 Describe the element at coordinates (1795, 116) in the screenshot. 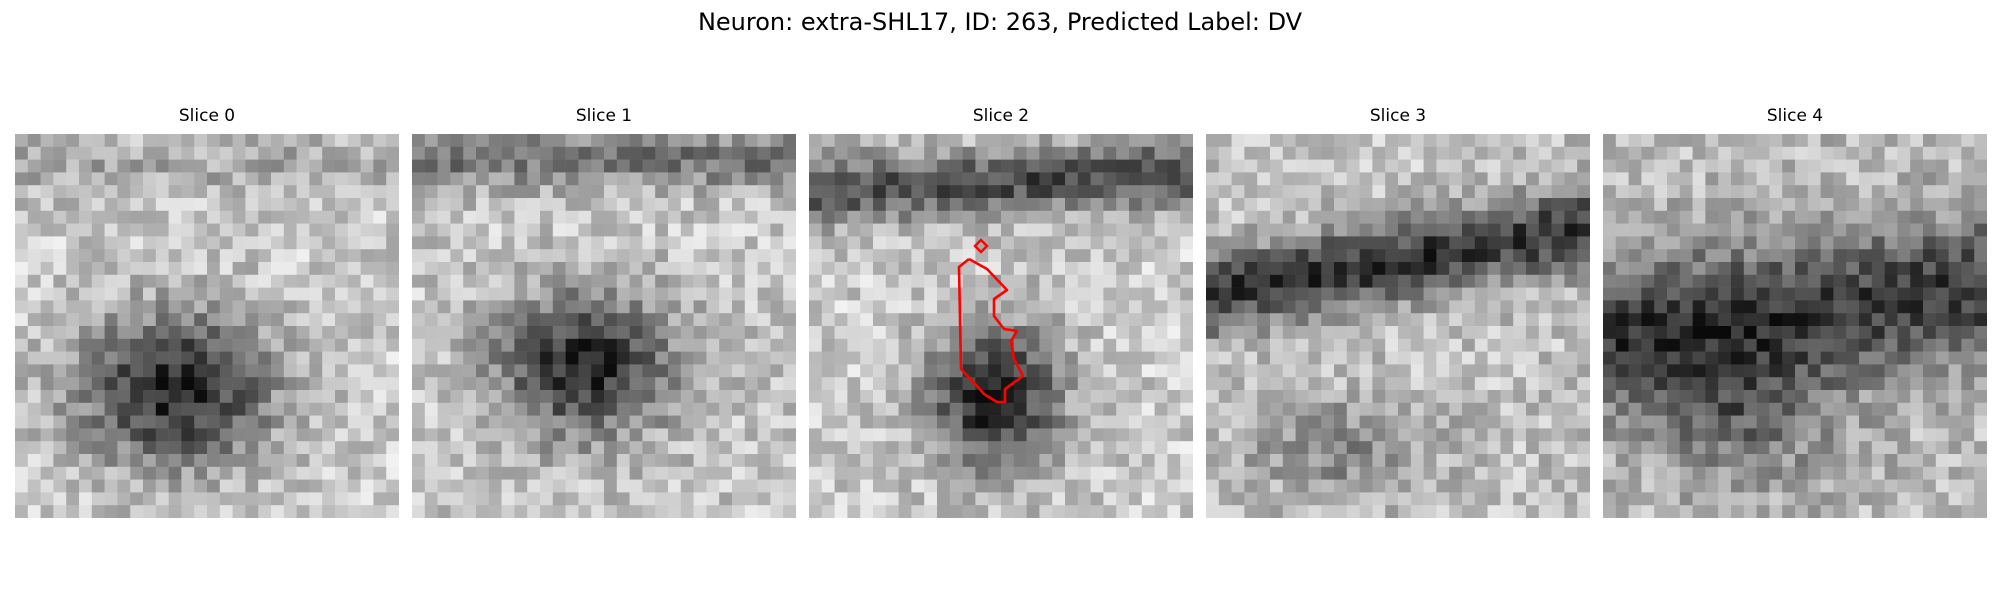

I see `slice-title-4: Slice 4` at that location.